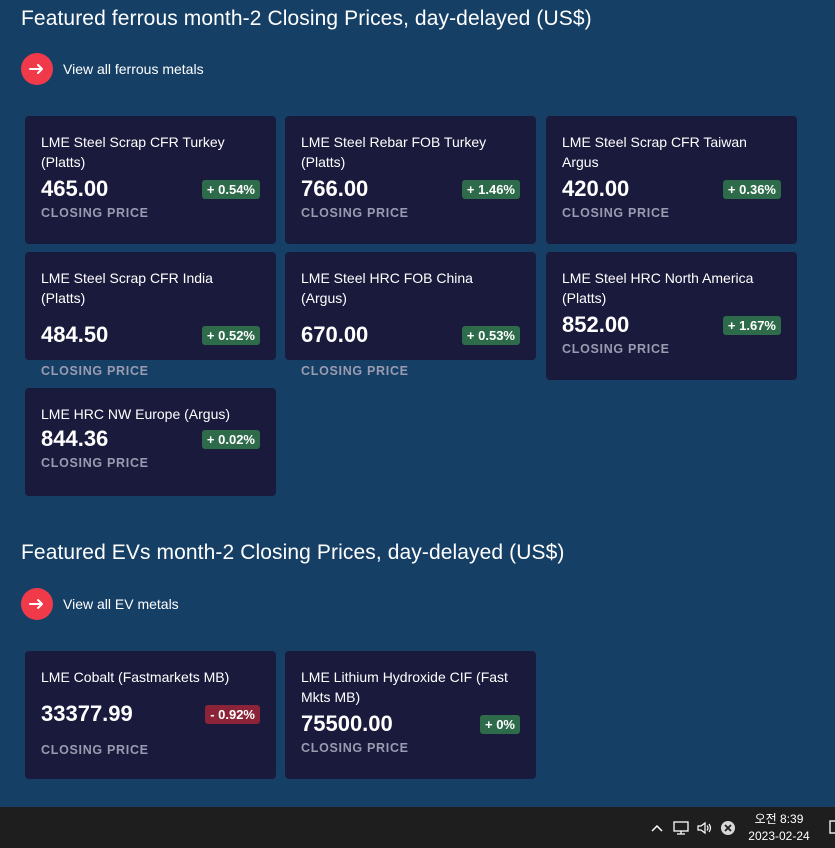 Image resolution: width=835 pixels, height=848 pixels. What do you see at coordinates (654, 152) in the screenshot?
I see `card-name: LME Steel Scrap CFR Taiwan Argus` at bounding box center [654, 152].